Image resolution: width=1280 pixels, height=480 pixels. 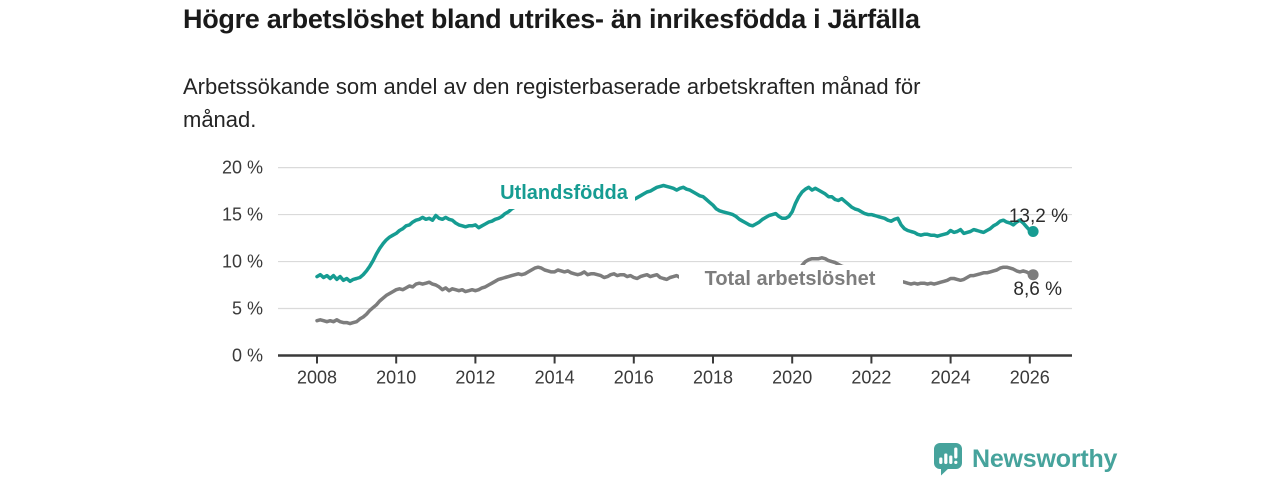 What do you see at coordinates (792, 378) in the screenshot?
I see `x-tick-label: 2020` at bounding box center [792, 378].